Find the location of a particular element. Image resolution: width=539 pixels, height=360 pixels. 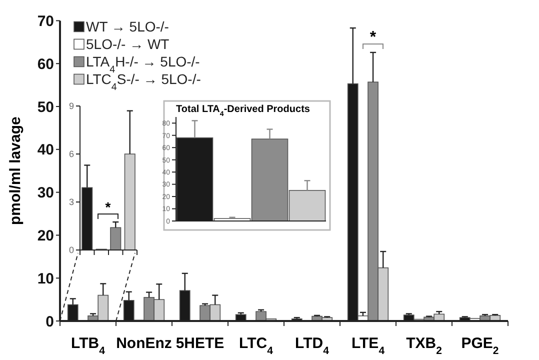

y-tick-label: 60 is located at coordinates (45, 64).